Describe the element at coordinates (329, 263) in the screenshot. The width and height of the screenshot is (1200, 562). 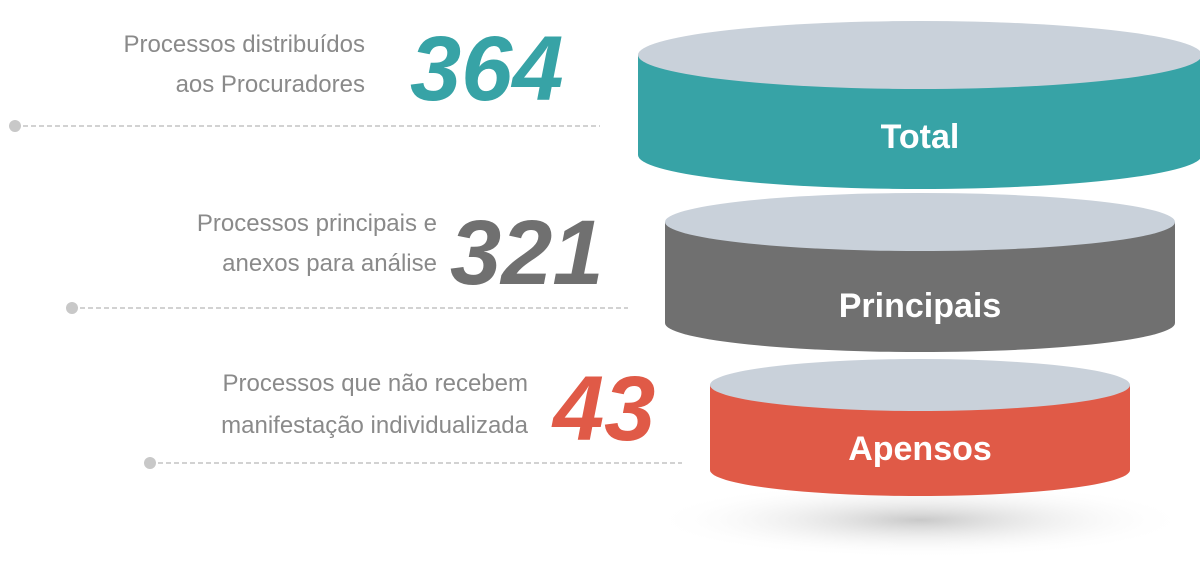
I see `description: anexos para análise` at that location.